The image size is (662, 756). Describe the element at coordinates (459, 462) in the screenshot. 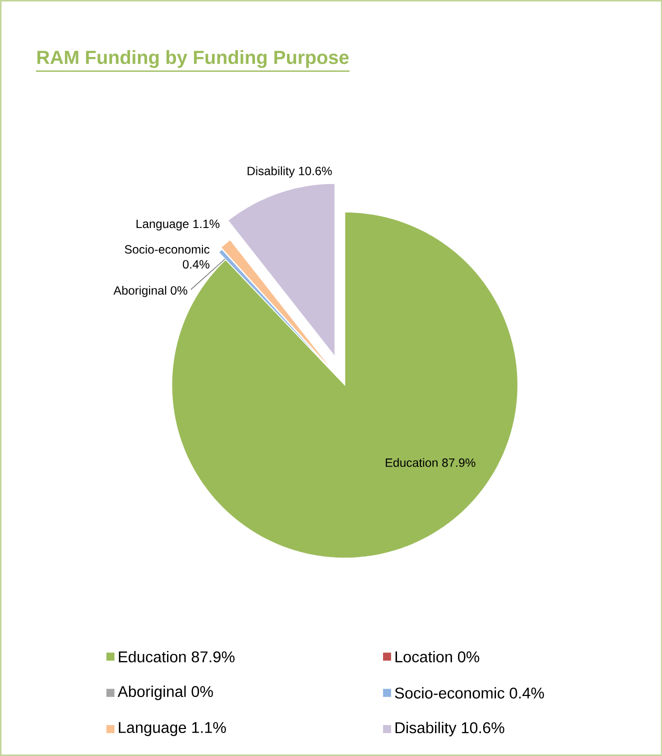

I see `data-label: 87.9%` at that location.